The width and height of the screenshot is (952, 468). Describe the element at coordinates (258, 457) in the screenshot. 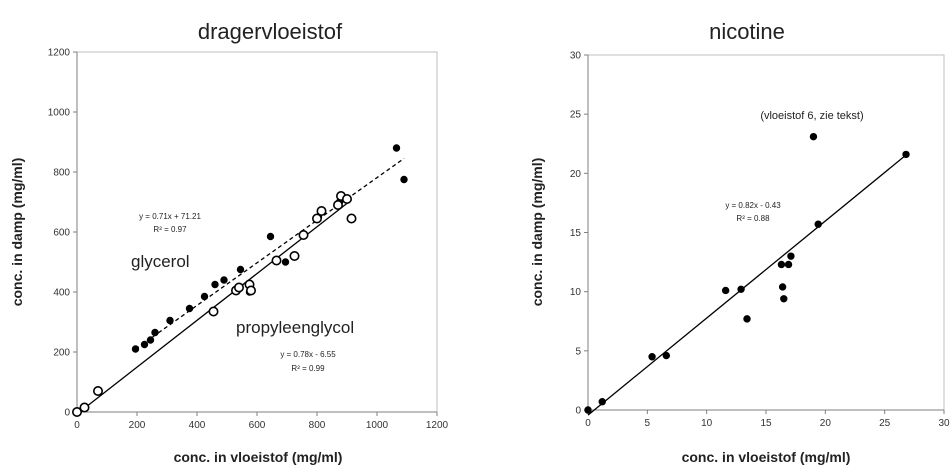

I see `left-x-axis-title: conc. in vloeistof (mg/ml)` at that location.